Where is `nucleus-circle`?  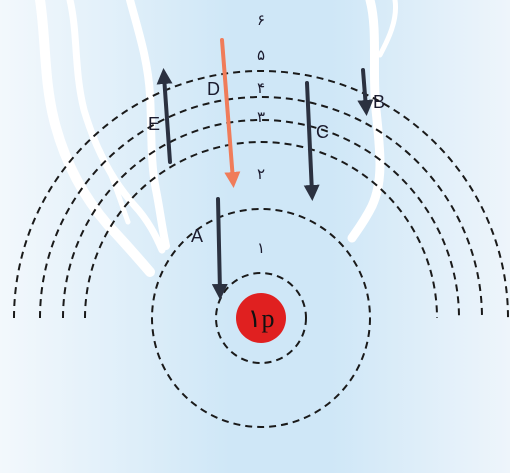
nucleus-circle is located at coordinates (261, 318).